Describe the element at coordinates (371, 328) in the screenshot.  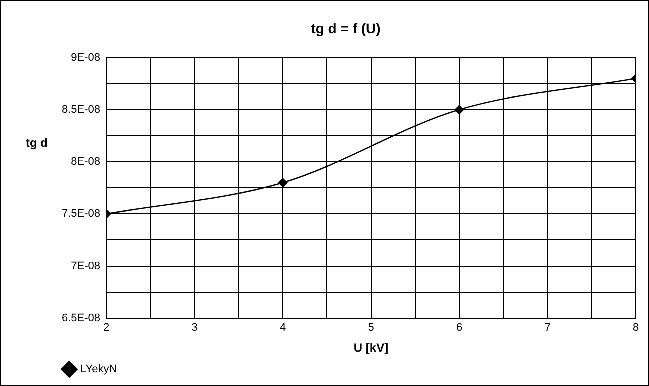
I see `x-tick-label: 5` at that location.